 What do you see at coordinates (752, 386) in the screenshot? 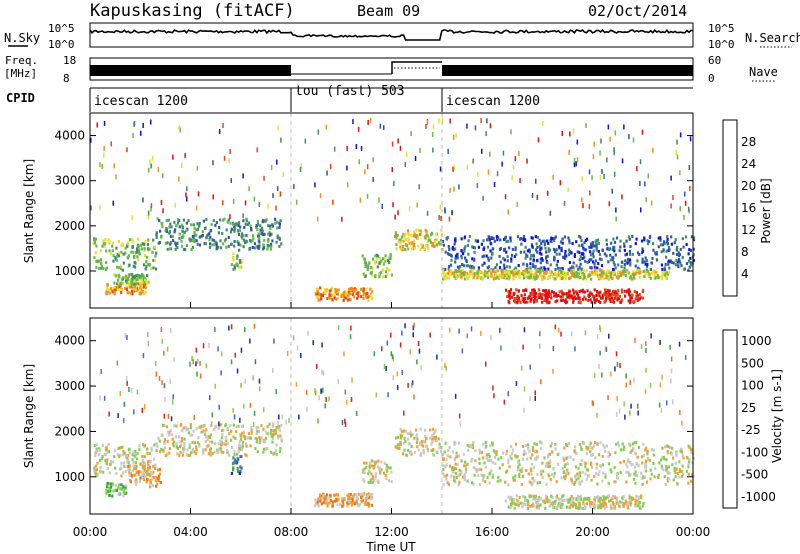
I see `colorbar-tick-label: 100` at bounding box center [752, 386].